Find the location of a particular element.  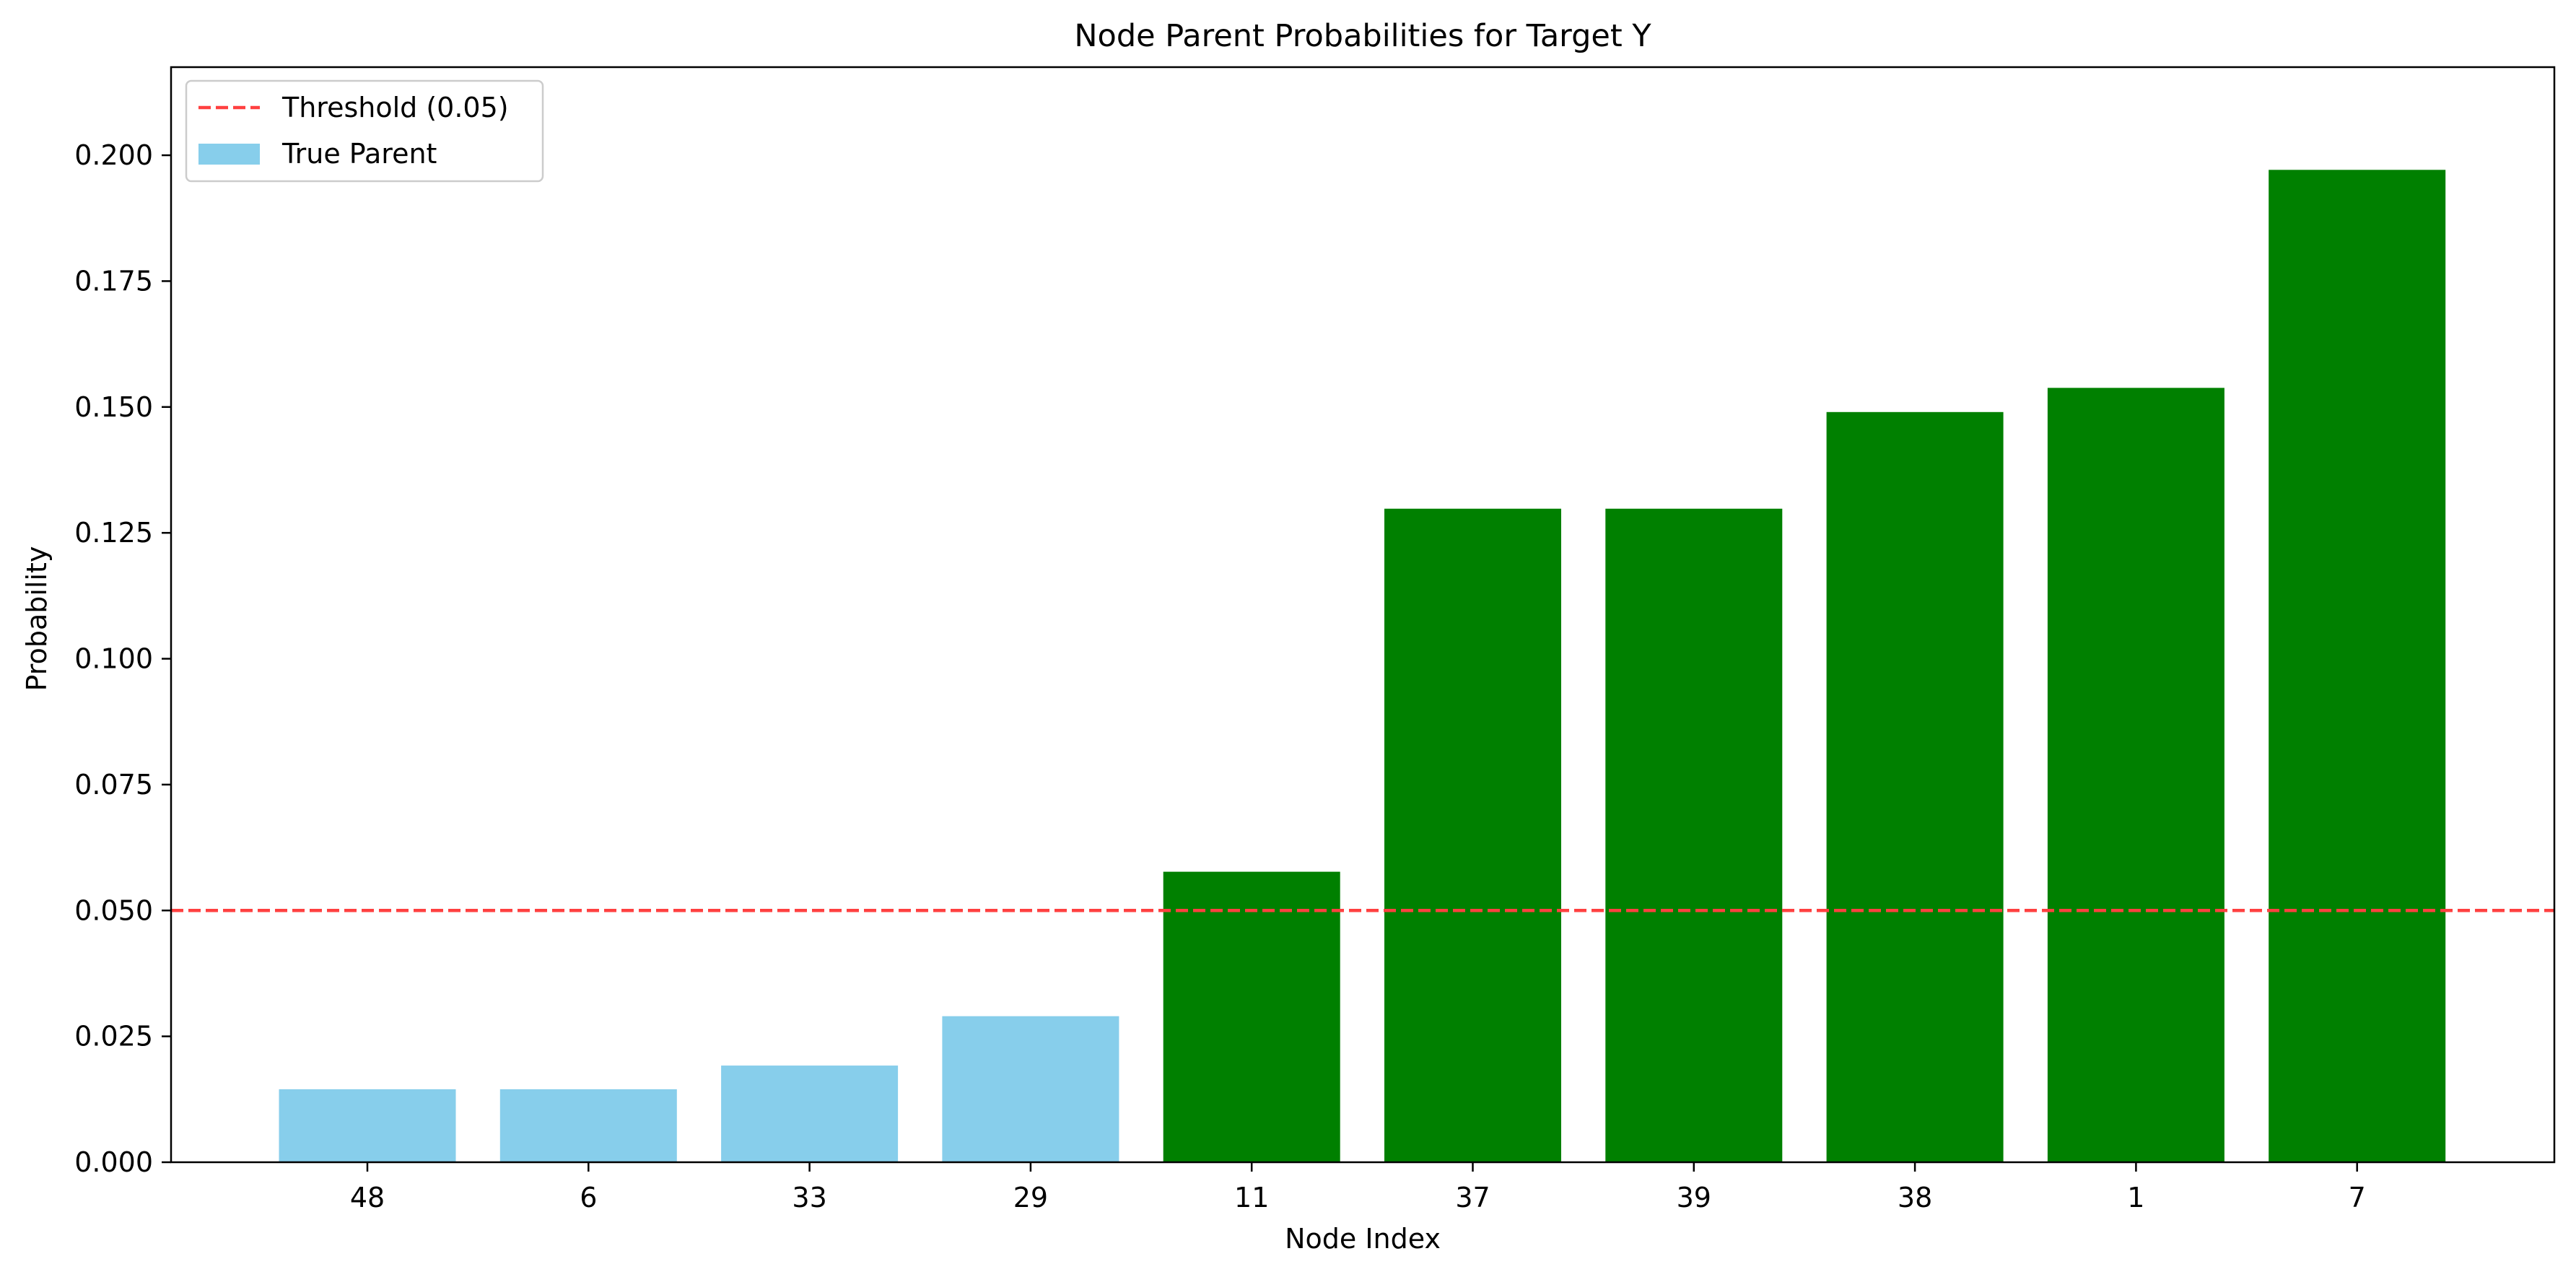

x-tick-label: 6 is located at coordinates (588, 1197).